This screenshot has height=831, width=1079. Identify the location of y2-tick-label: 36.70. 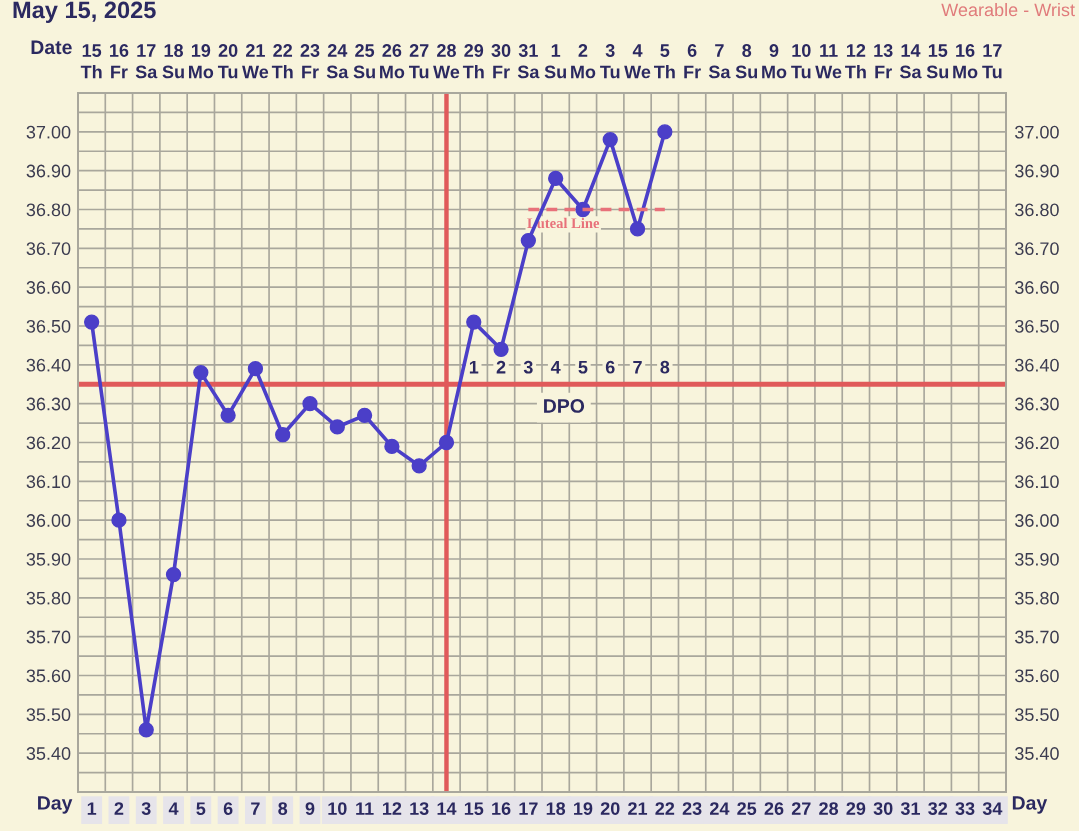
(1037, 249).